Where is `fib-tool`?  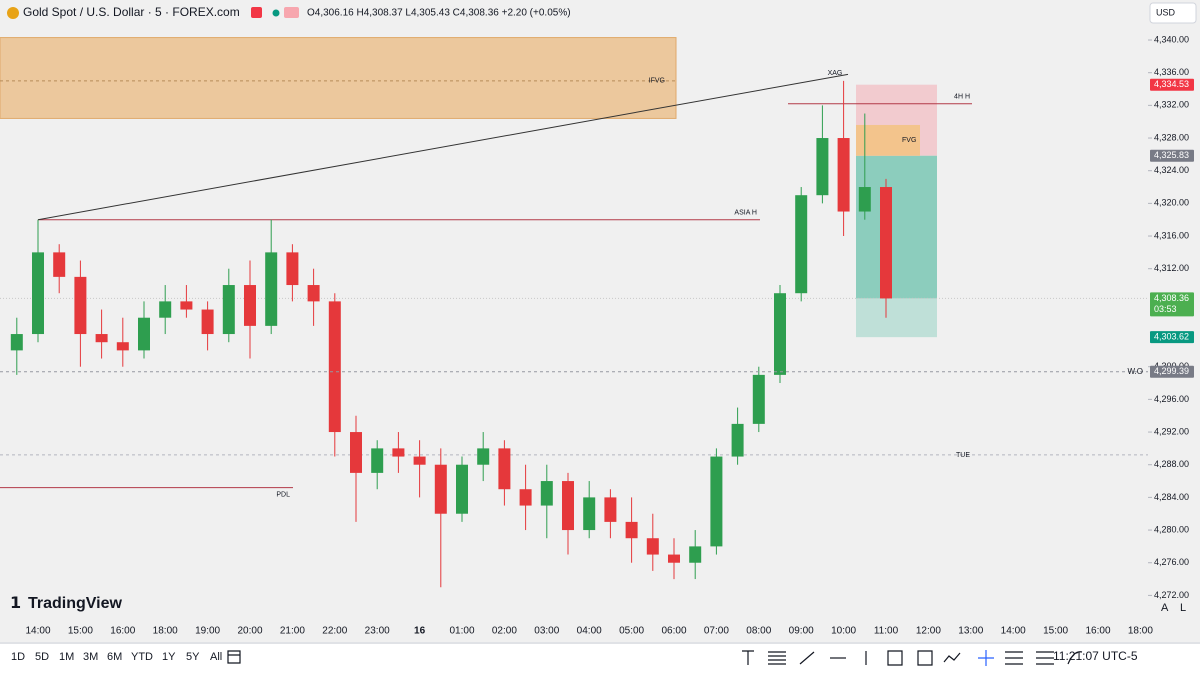
fib-tool is located at coordinates (777, 658).